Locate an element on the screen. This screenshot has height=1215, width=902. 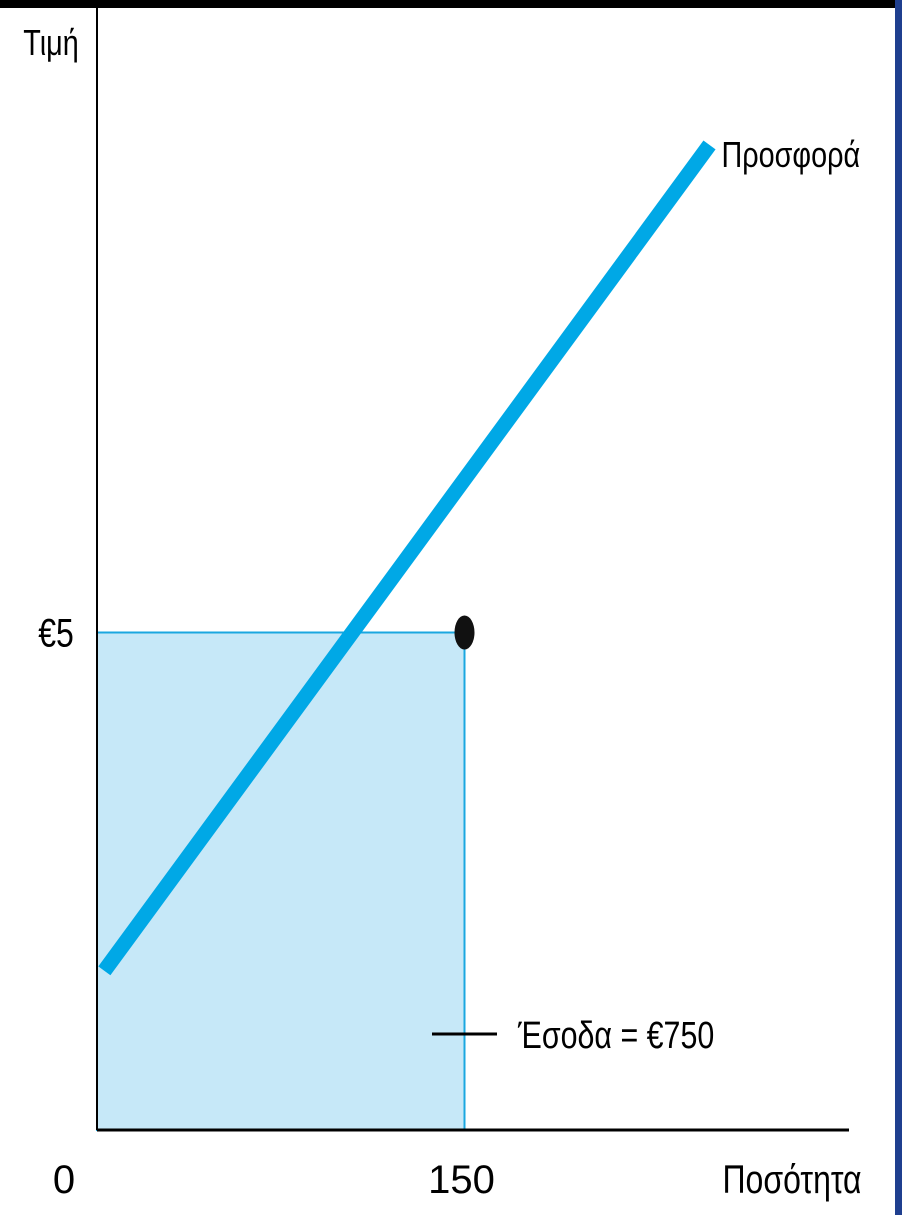
revenue-label: Έσοδα = €750 is located at coordinates (615, 1036).